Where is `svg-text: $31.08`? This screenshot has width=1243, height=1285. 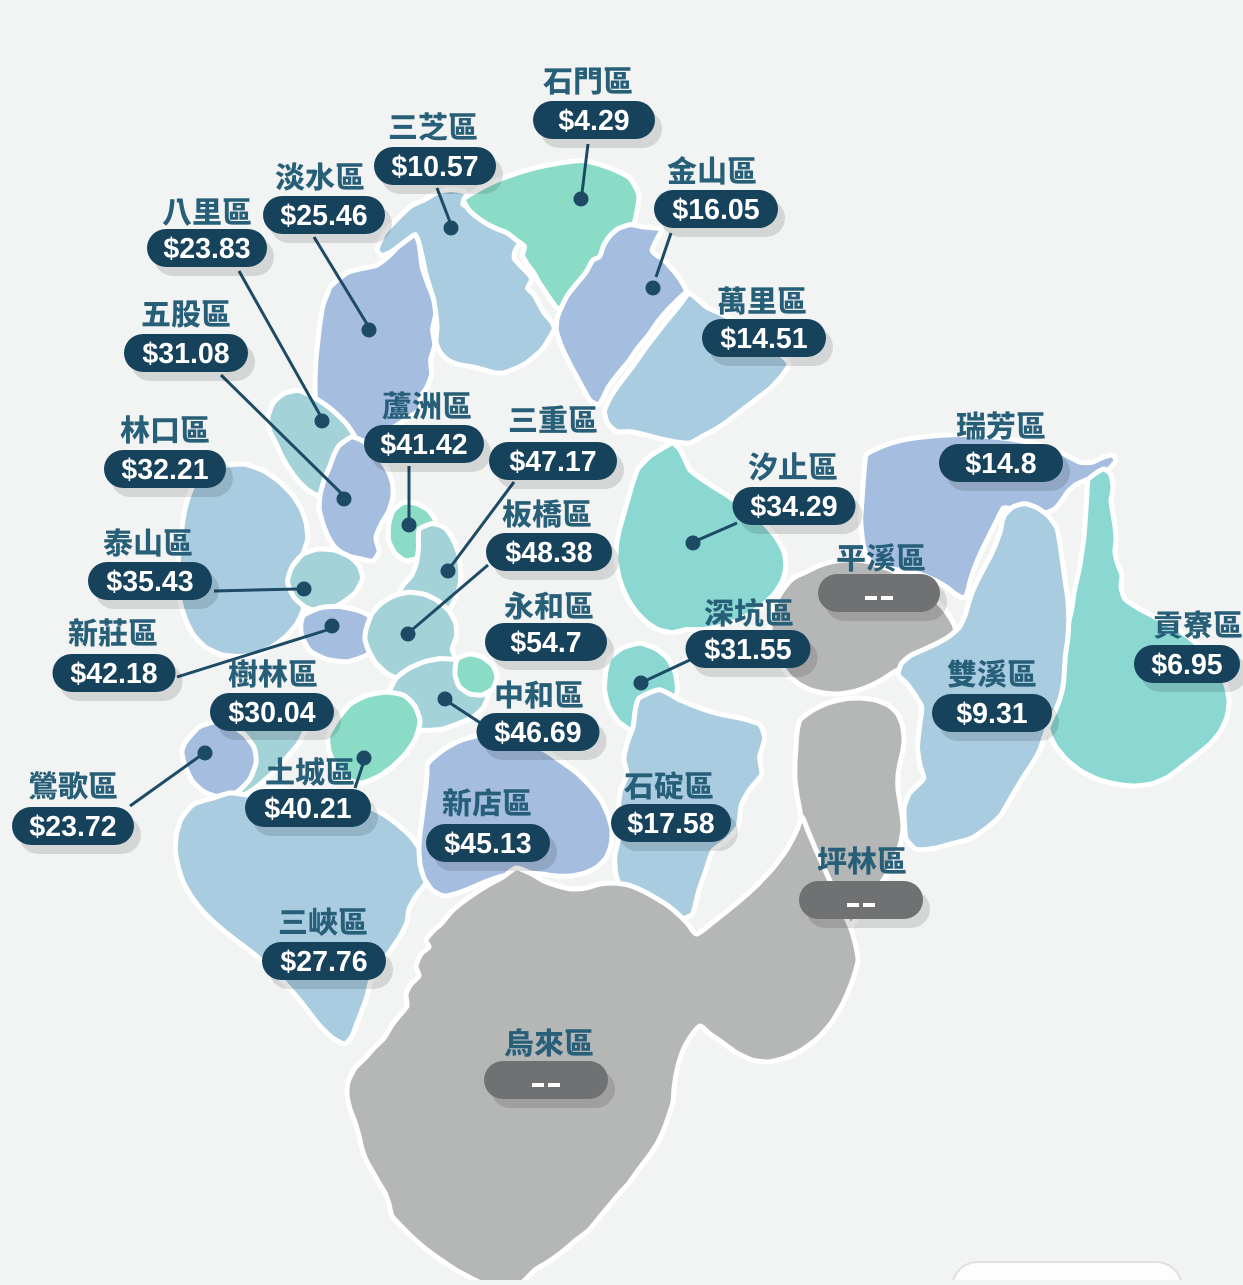 svg-text: $31.08 is located at coordinates (185, 354).